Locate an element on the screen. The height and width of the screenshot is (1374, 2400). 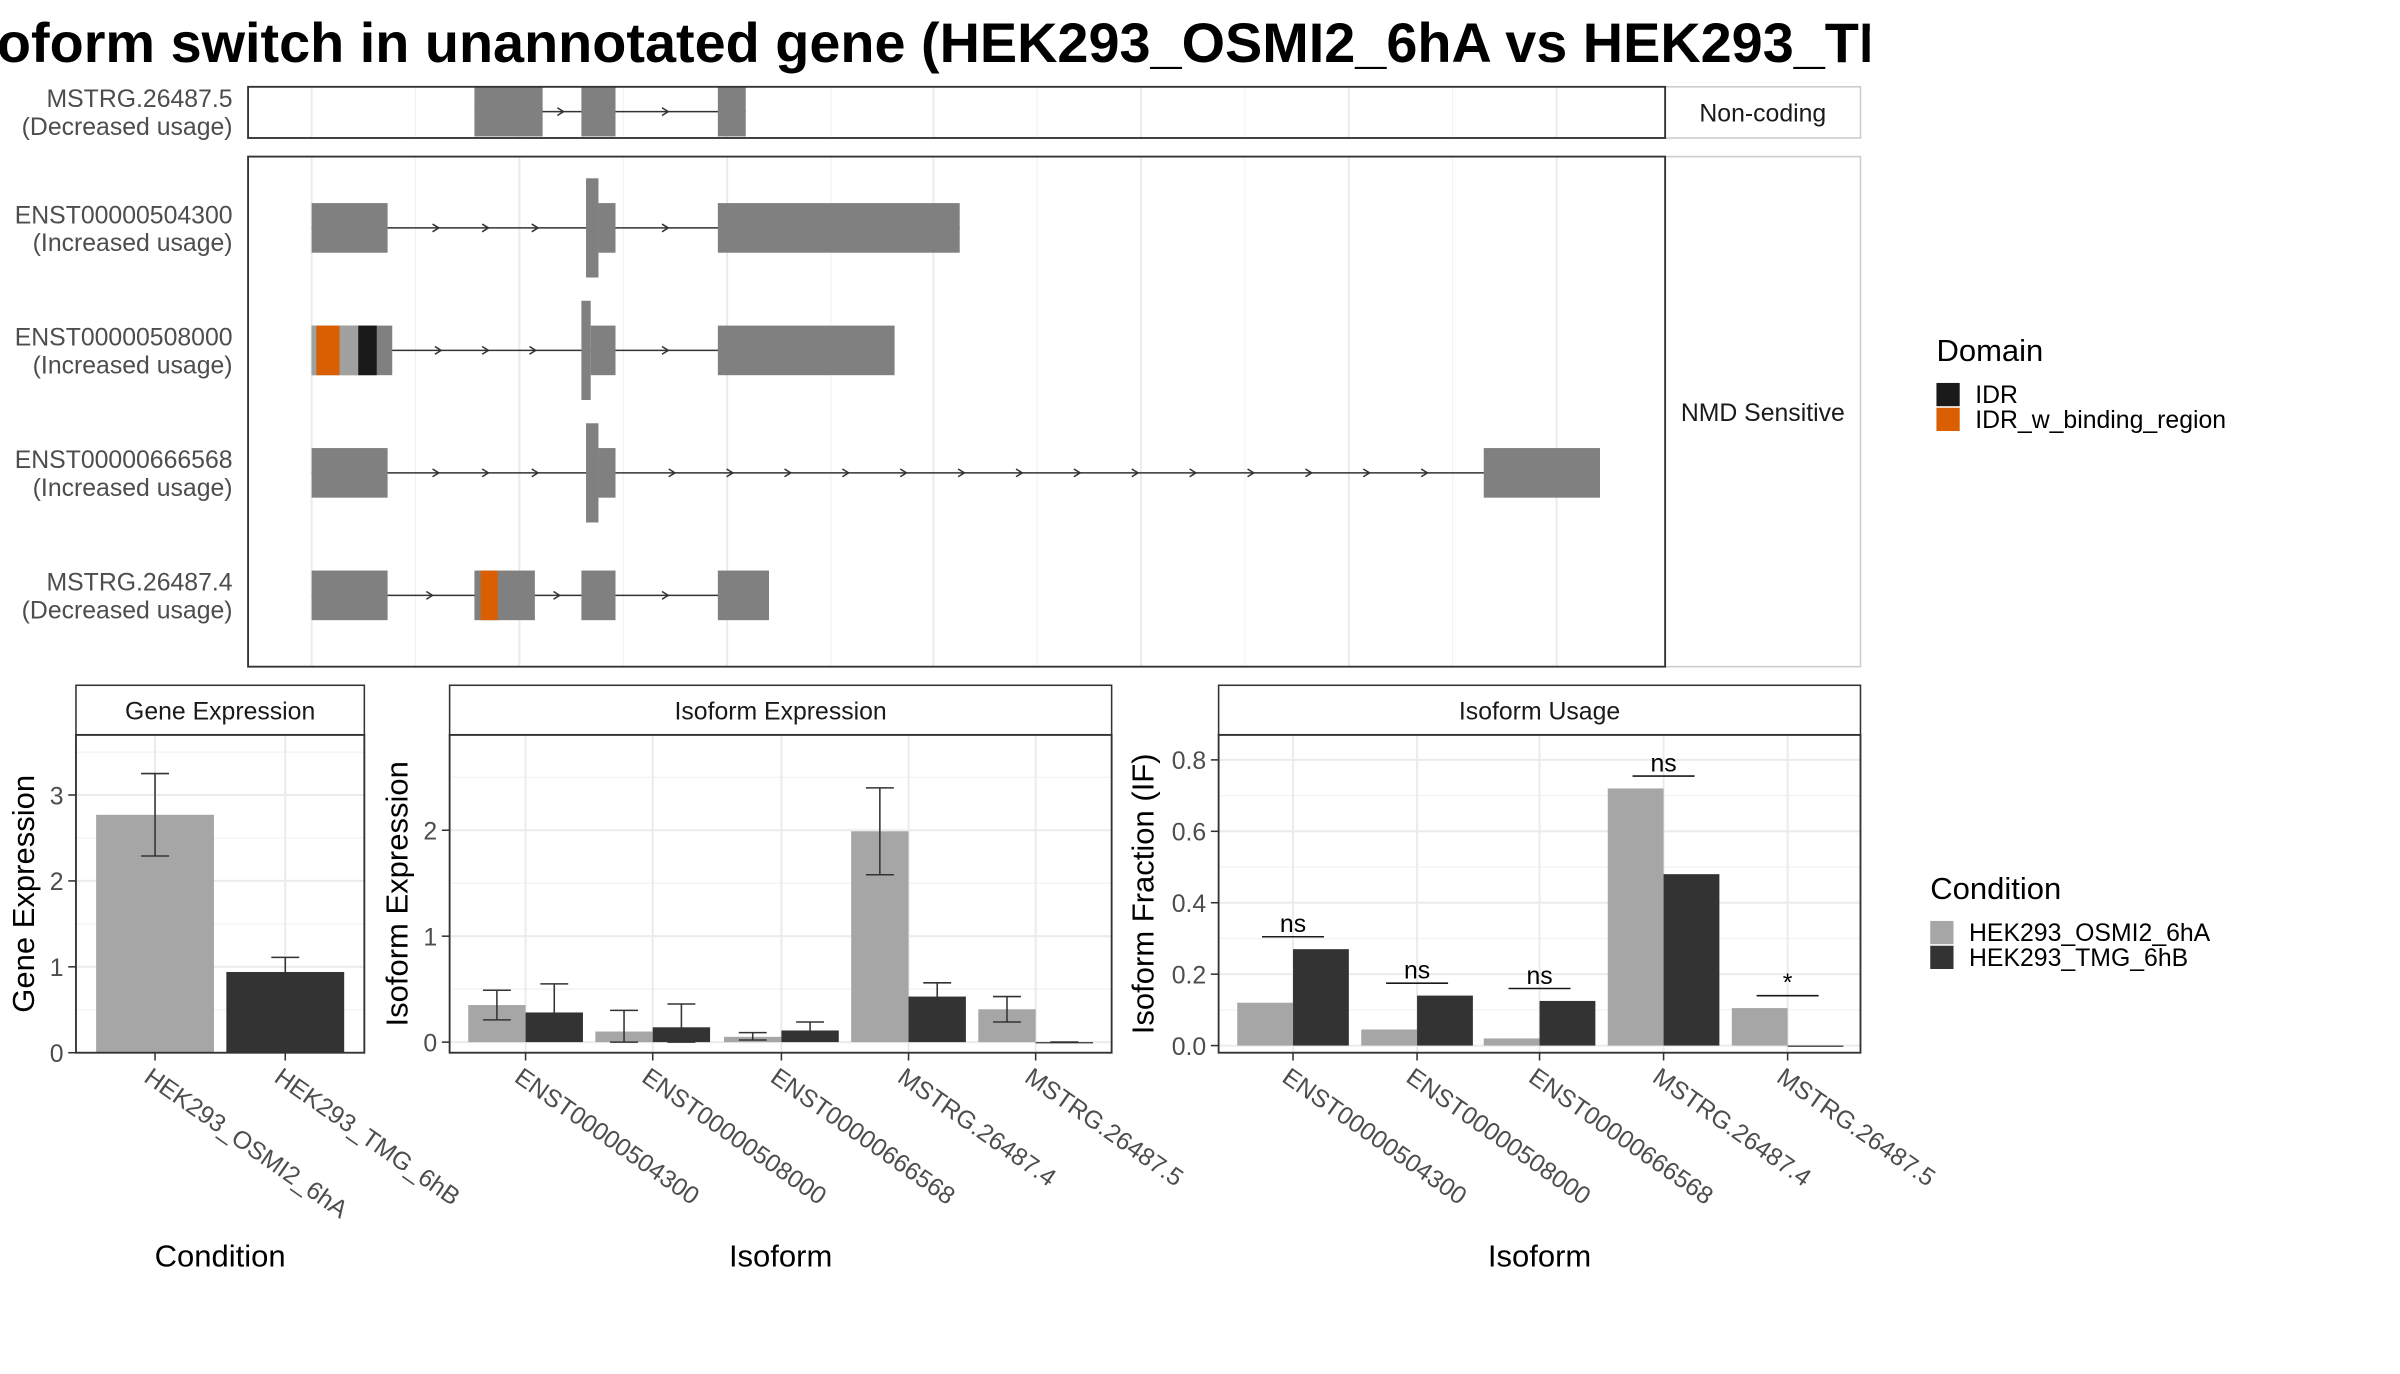
transcript-row: ENST00000504300(Increased usage) is located at coordinates (487, 228).